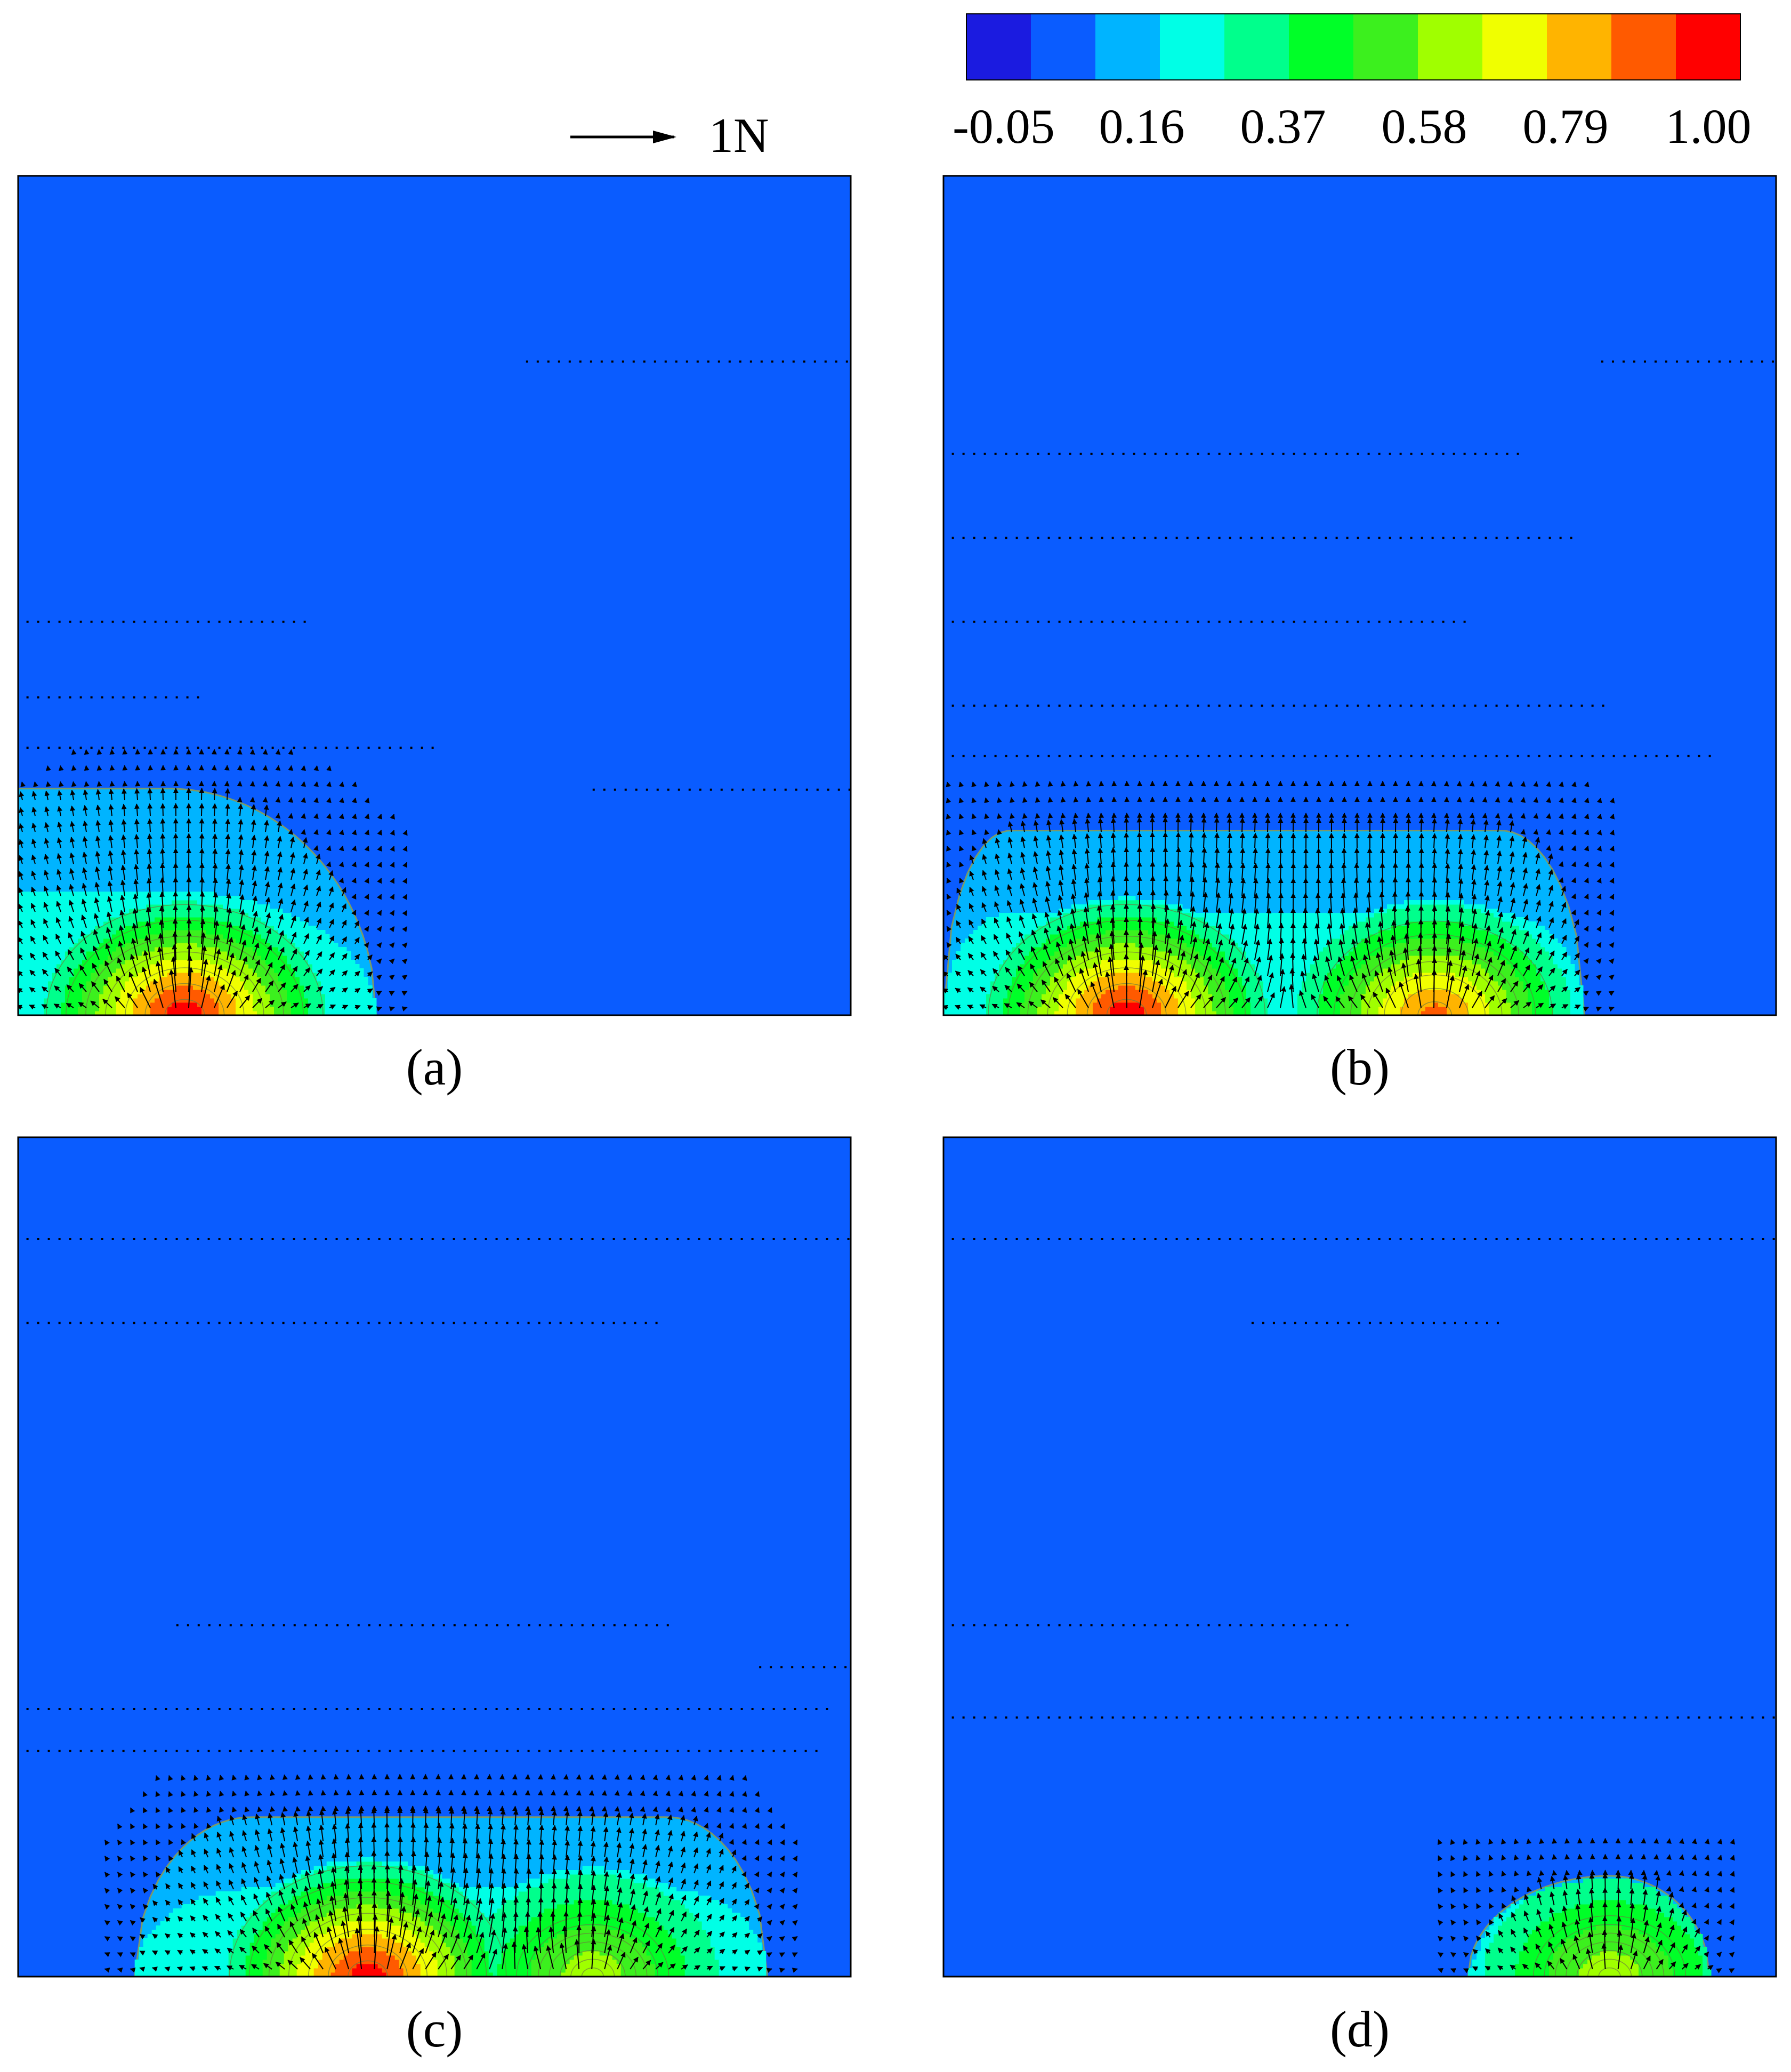  I want to click on colorbar: -0.05 0.16 0.37 0.58 0.79 1.00, so click(1352, 83).